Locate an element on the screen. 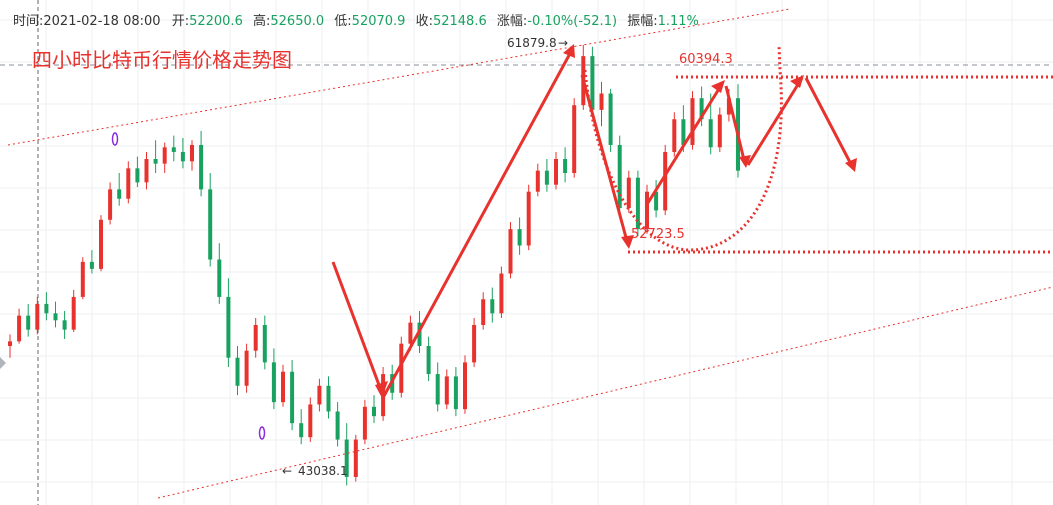 This screenshot has width=1053, height=505. upper-level-label: 60394.3 is located at coordinates (706, 59).